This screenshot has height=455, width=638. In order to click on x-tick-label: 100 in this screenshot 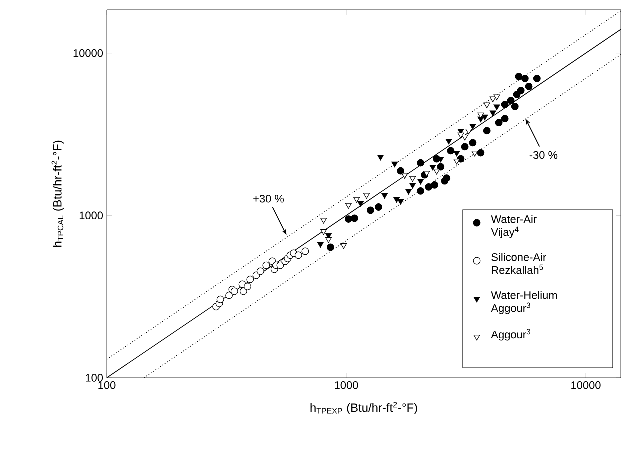, I will do `click(107, 386)`.